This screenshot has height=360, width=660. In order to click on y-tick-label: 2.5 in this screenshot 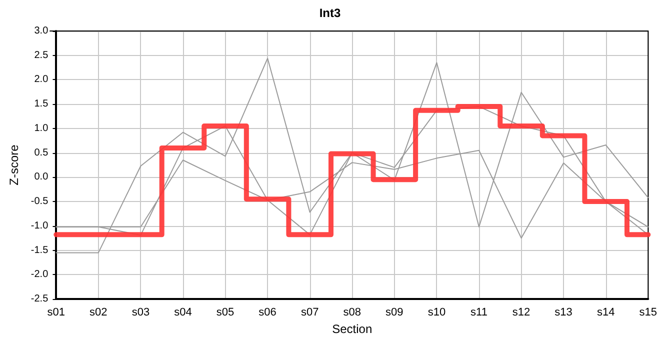, I will do `click(41, 55)`.